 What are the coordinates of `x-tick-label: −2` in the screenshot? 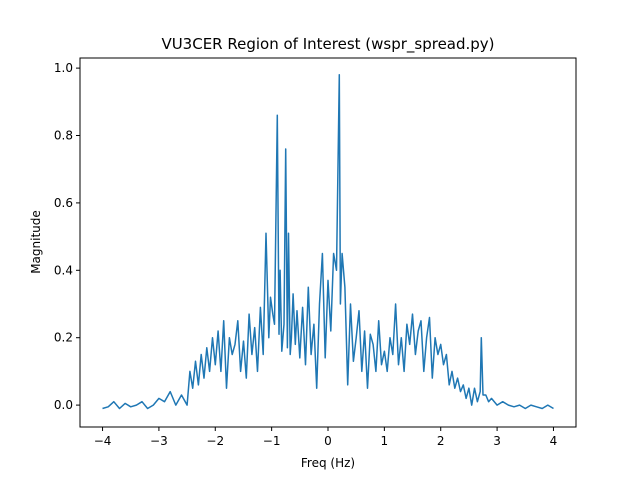 It's located at (215, 441).